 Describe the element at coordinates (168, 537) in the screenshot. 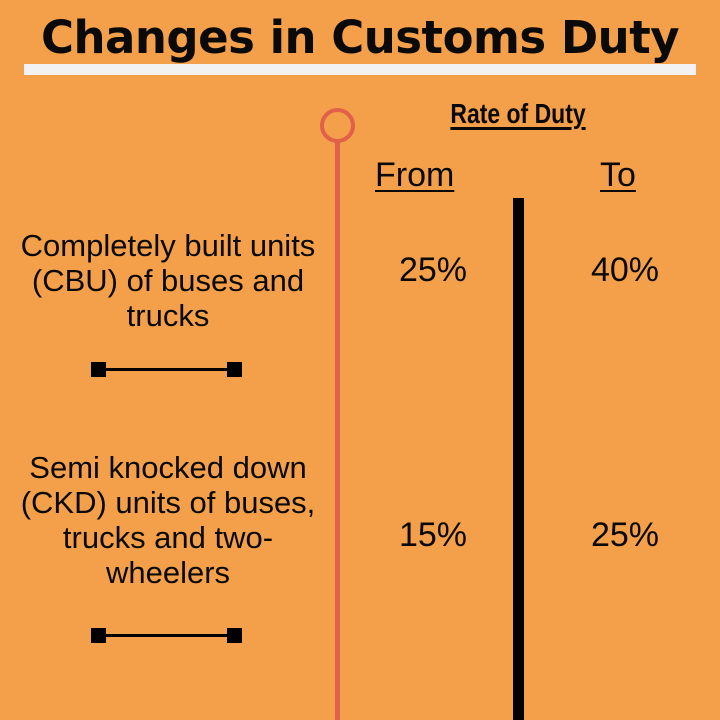

I see `label-line: trucks and two-` at that location.